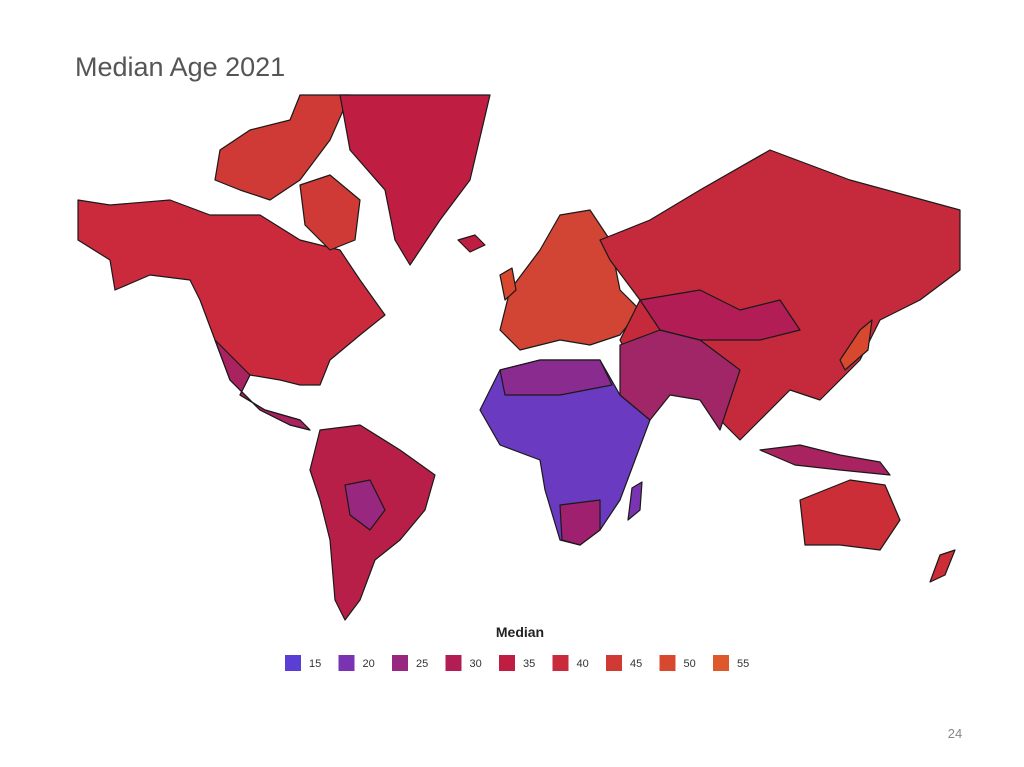 This screenshot has width=1024, height=767. Describe the element at coordinates (556, 377) in the screenshot. I see `north-africa` at that location.